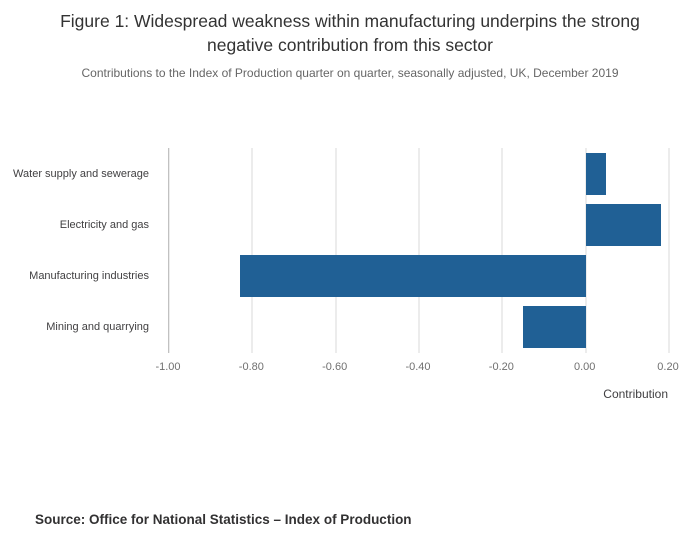 Image resolution: width=700 pixels, height=549 pixels. Describe the element at coordinates (584, 367) in the screenshot. I see `x-tick-label: 0.00` at that location.